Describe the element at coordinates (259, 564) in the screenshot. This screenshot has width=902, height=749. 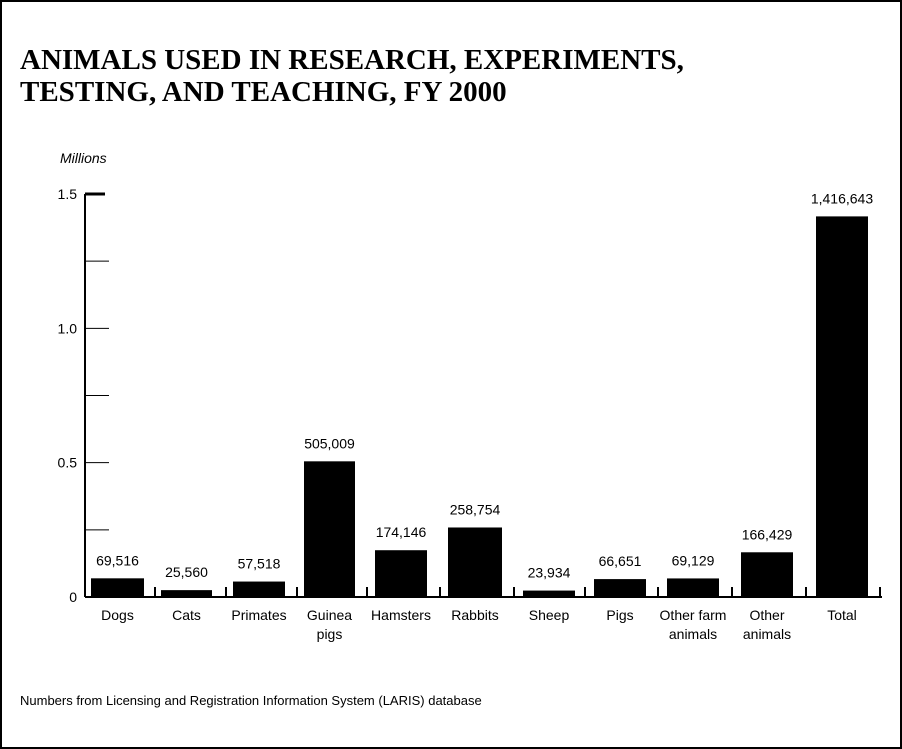
I see `data-label: 57,518` at that location.